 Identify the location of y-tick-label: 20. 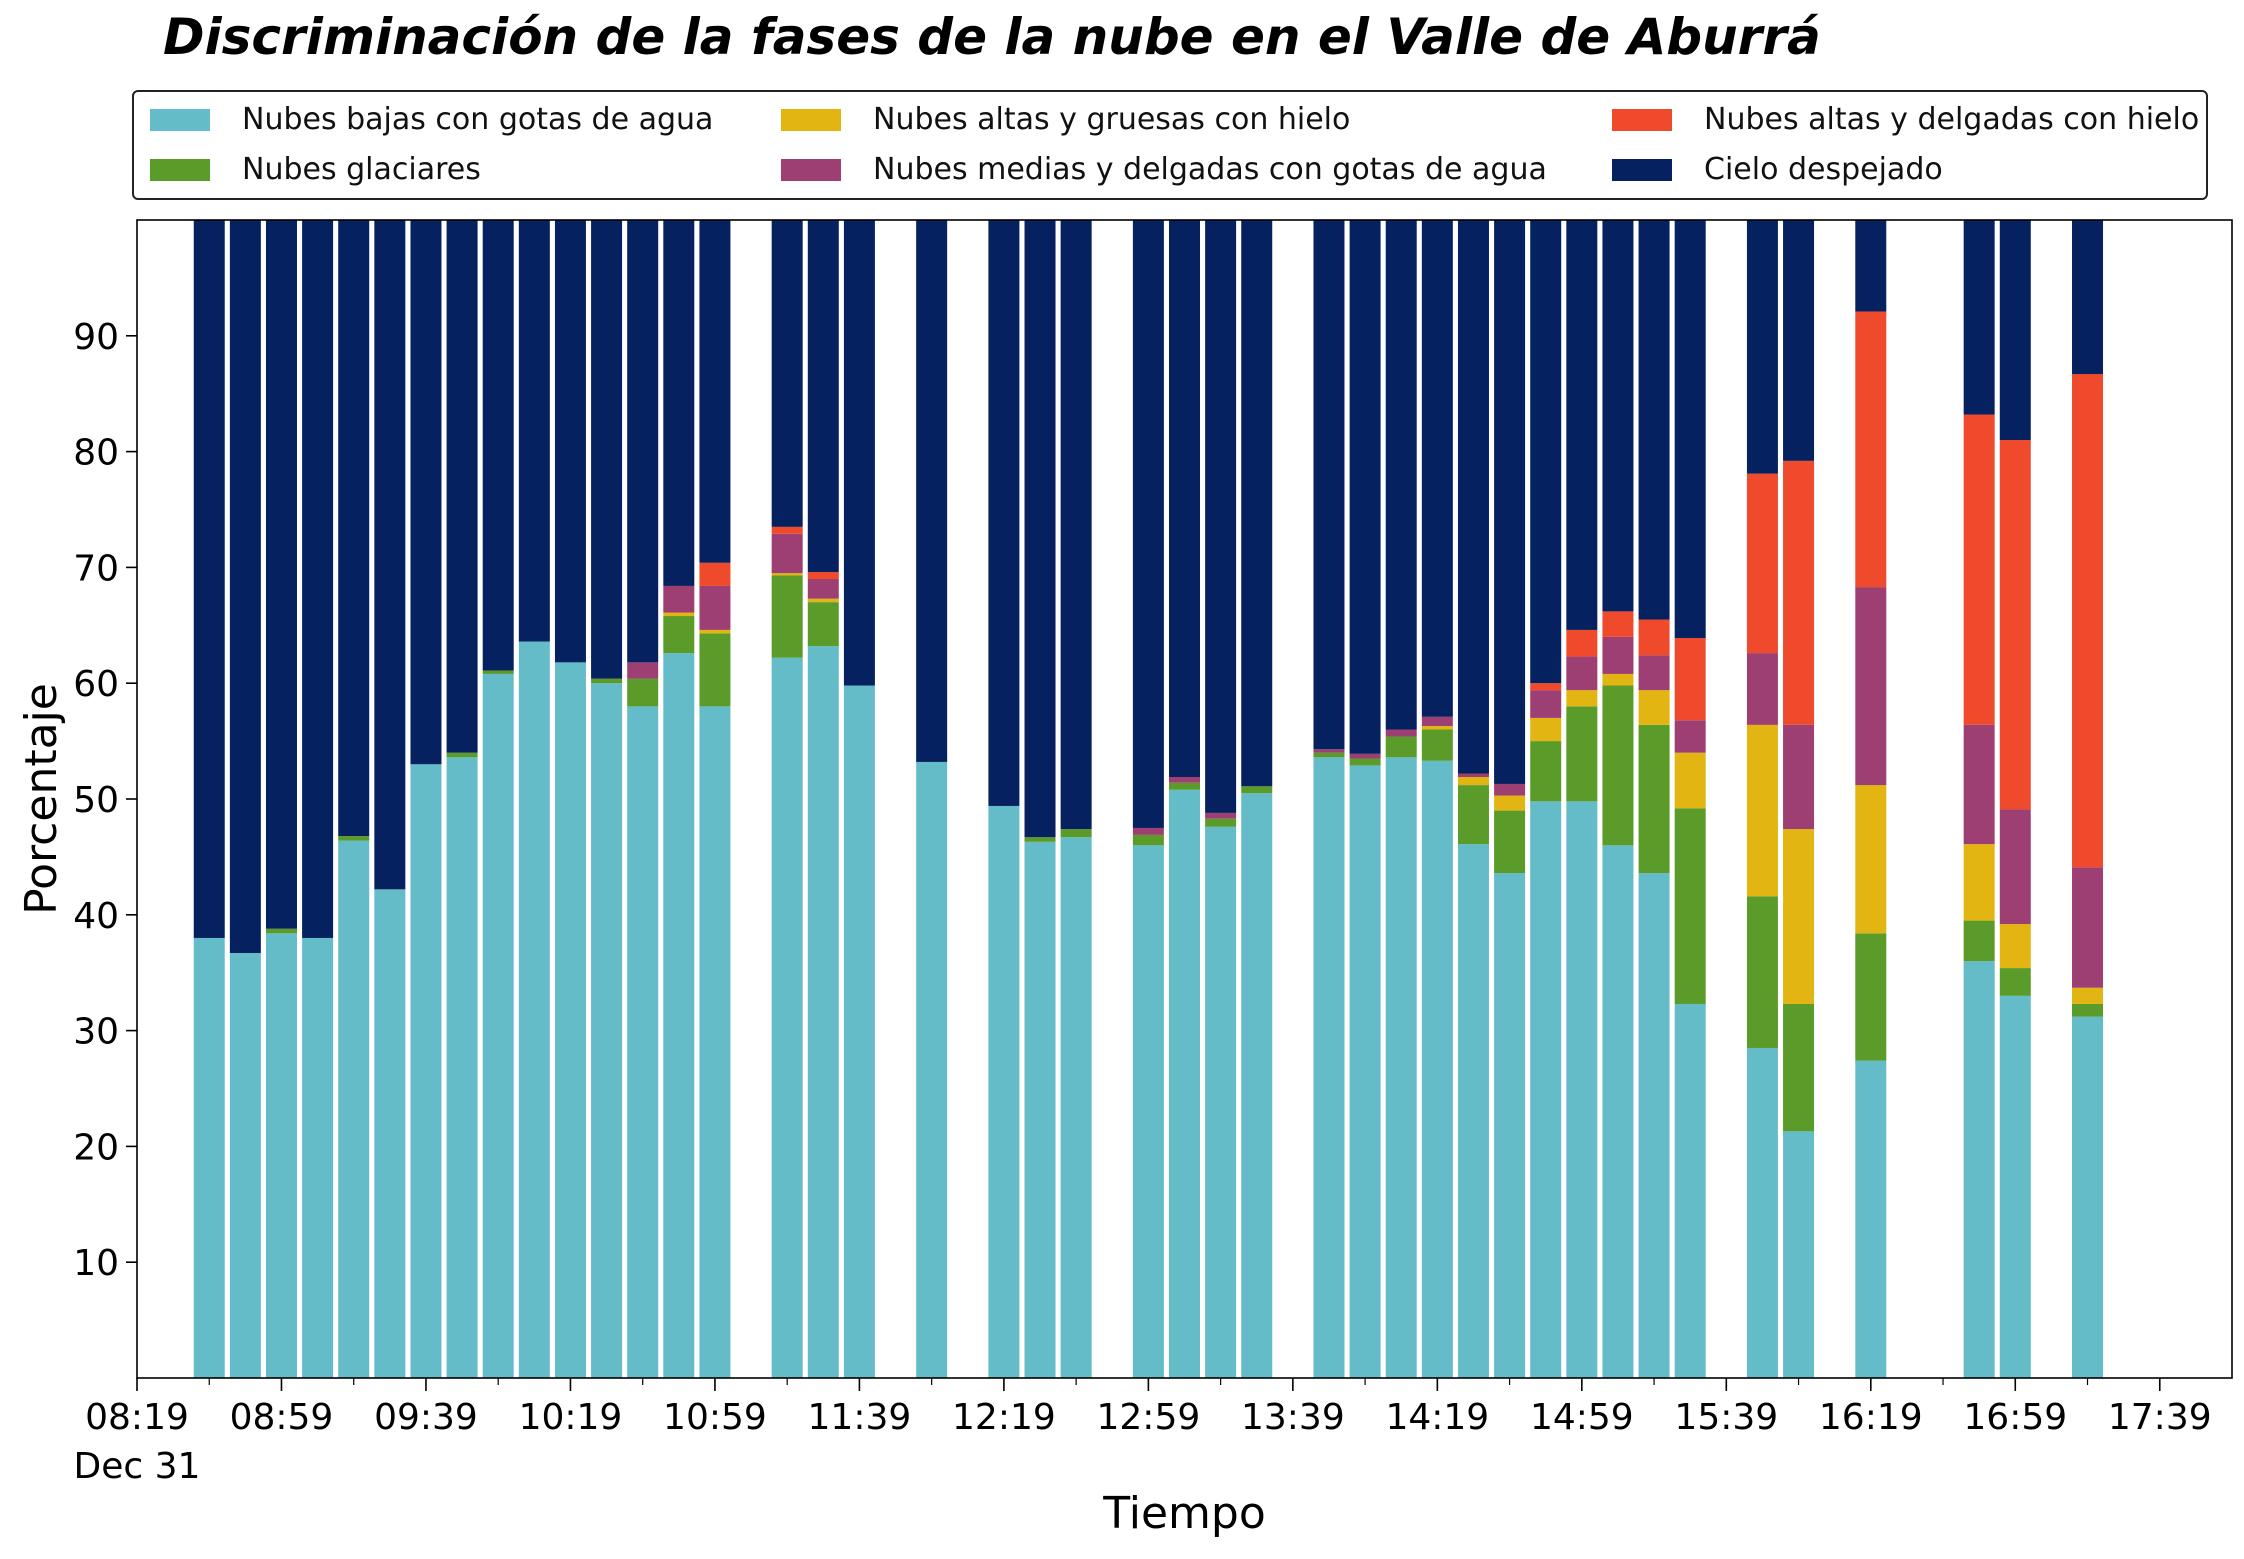
(96, 1147).